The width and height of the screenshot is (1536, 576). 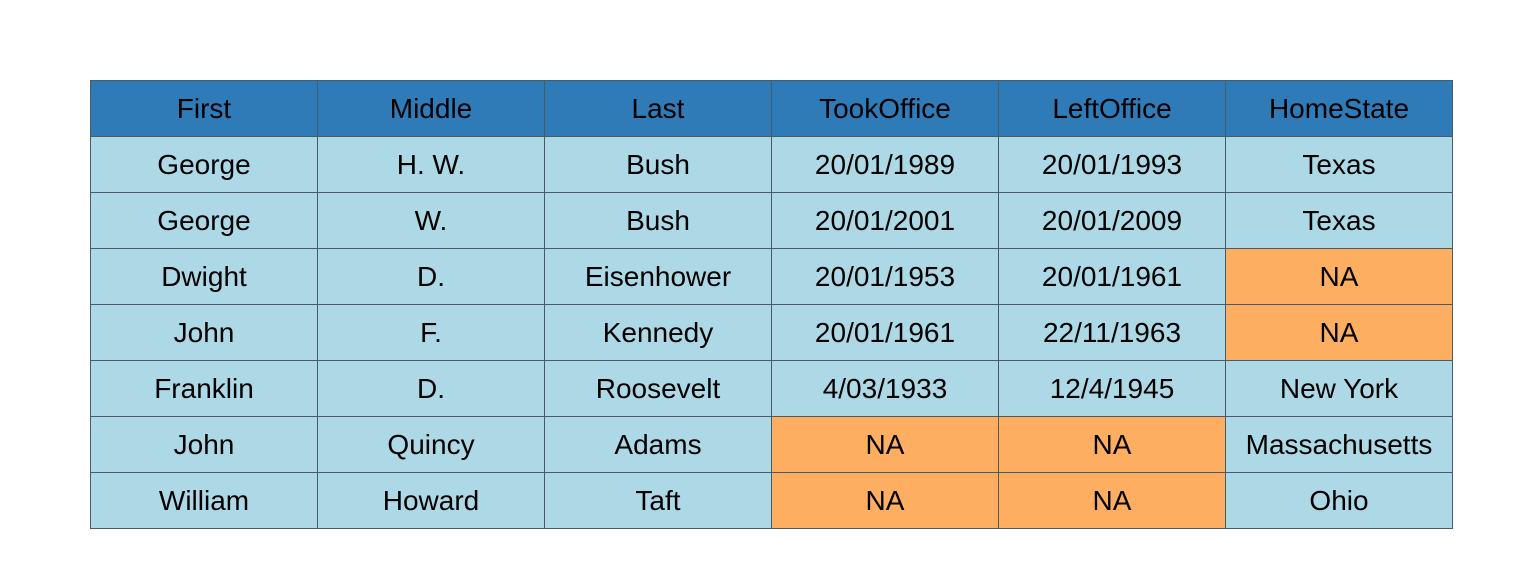 I want to click on table-cell: Ohio, so click(x=1339, y=500).